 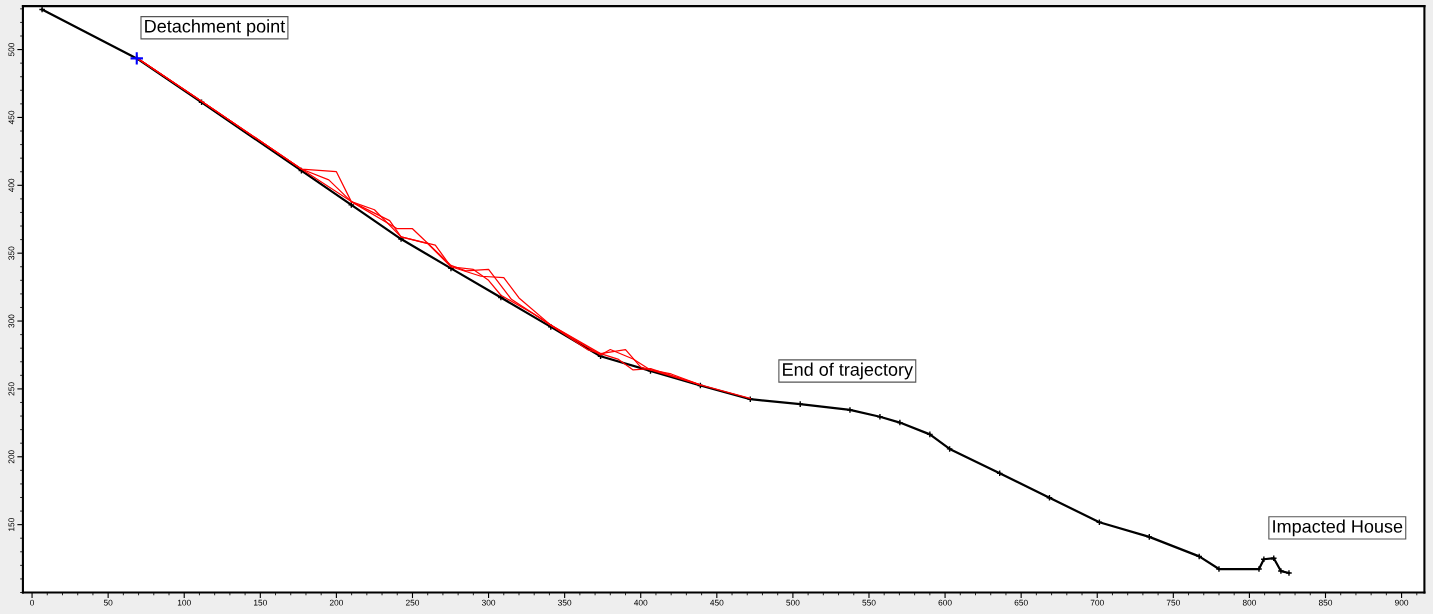 What do you see at coordinates (11, 49) in the screenshot?
I see `y-tick-label: 500` at bounding box center [11, 49].